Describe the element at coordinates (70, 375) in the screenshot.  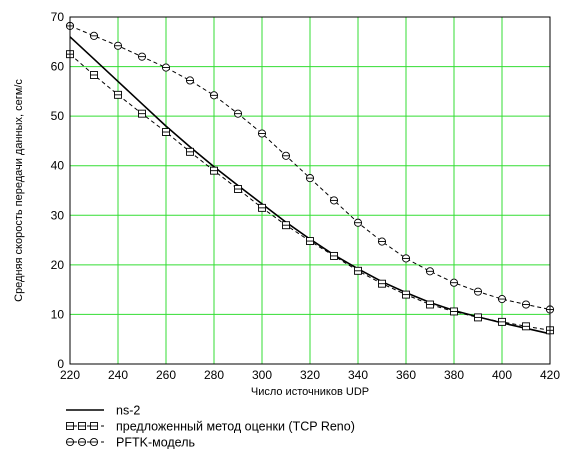
I see `x-tick-label-220: 220` at that location.